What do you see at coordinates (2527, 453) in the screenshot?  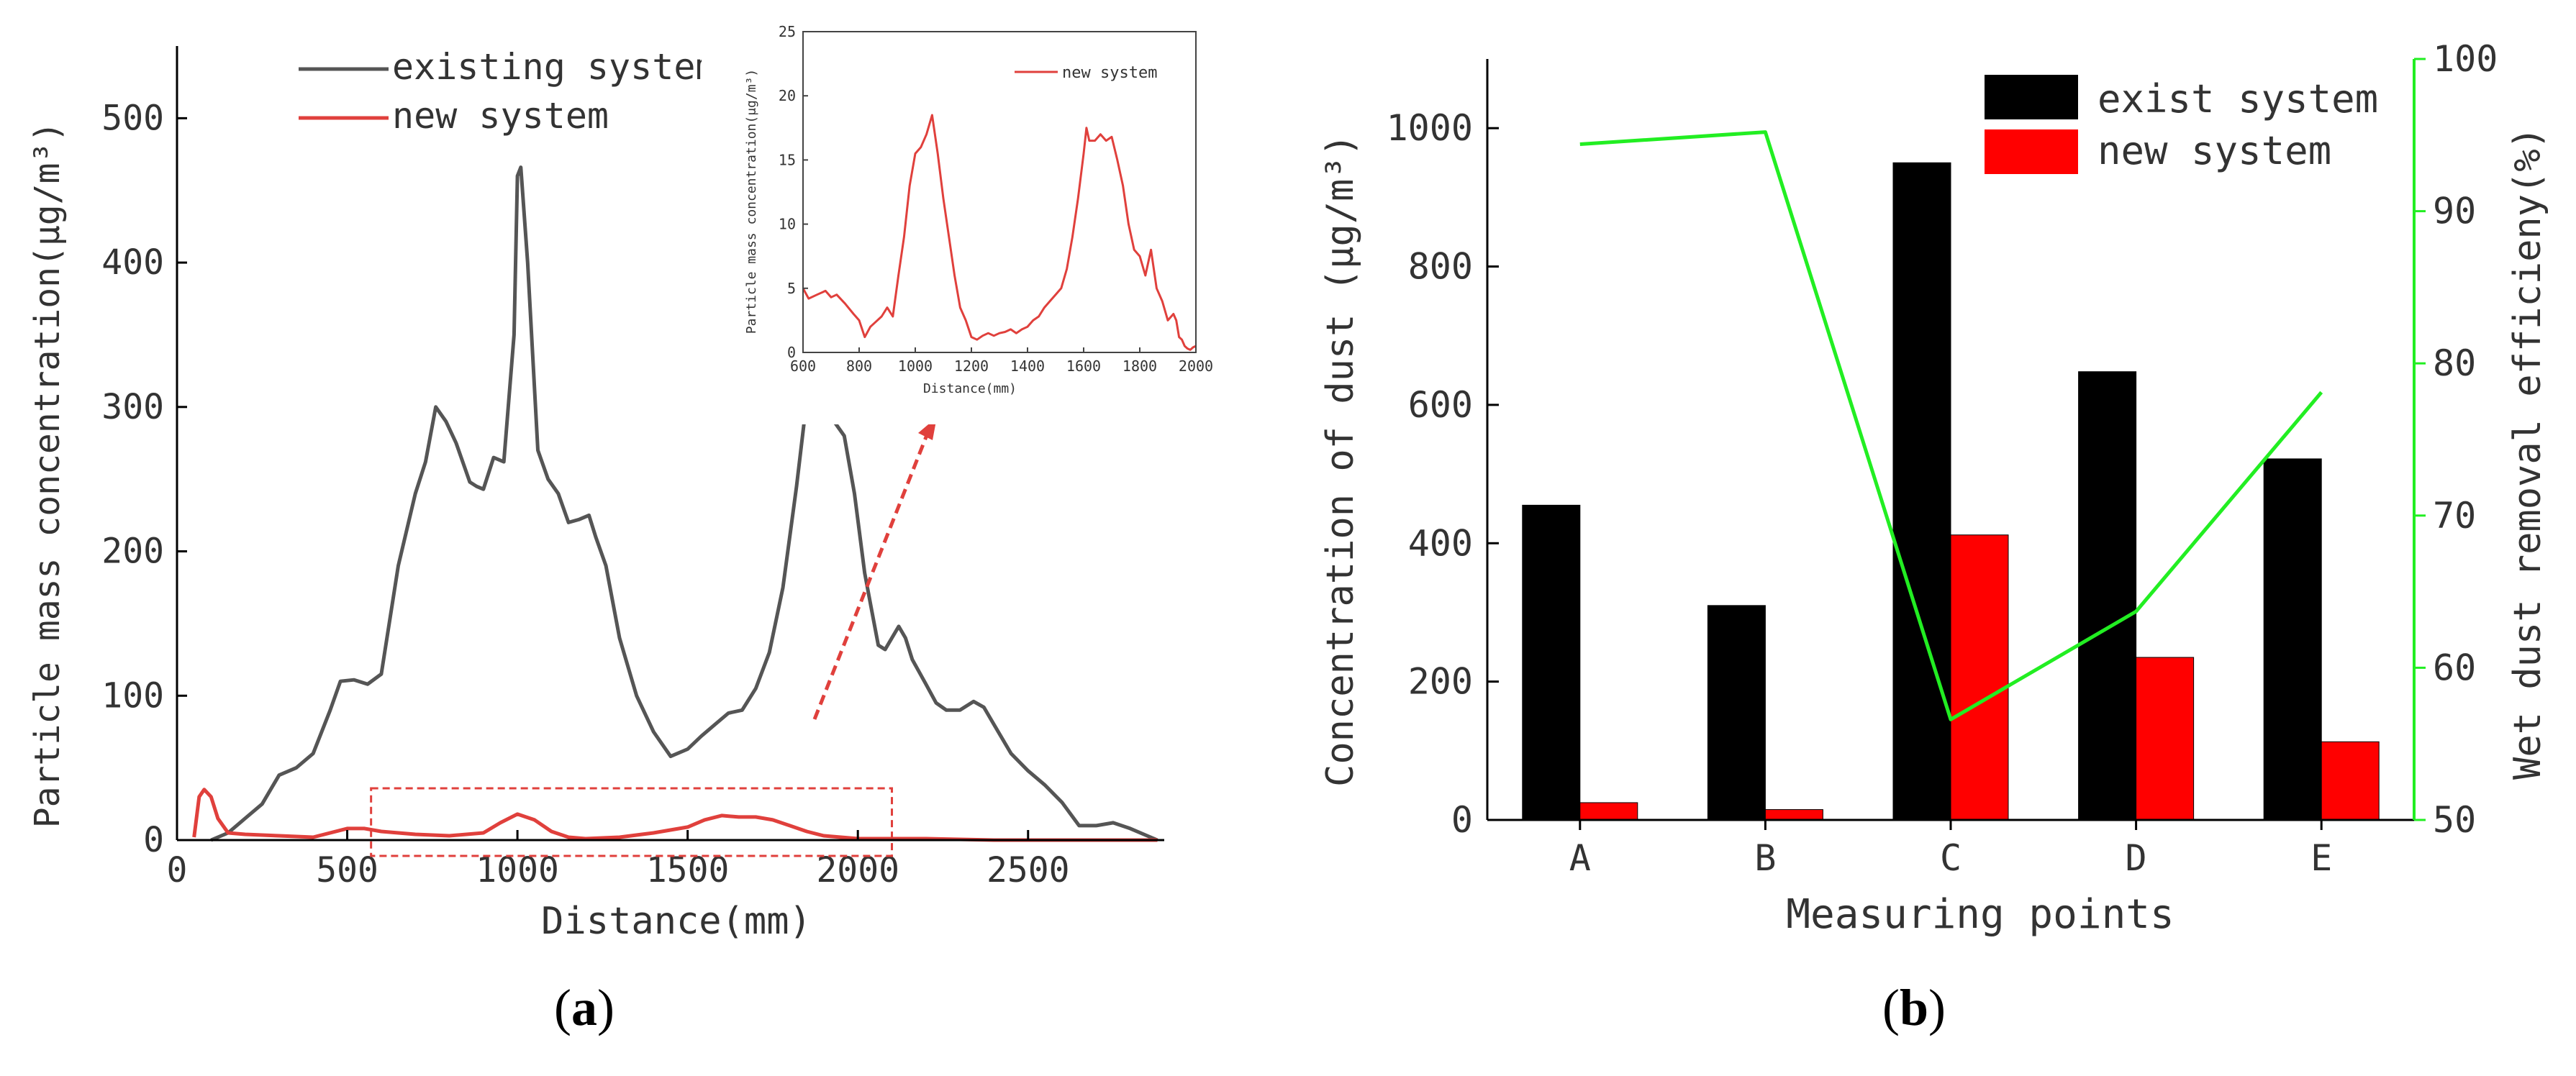 I see `panel-b-y2-label: Wet dust removal efficieny(%)` at bounding box center [2527, 453].